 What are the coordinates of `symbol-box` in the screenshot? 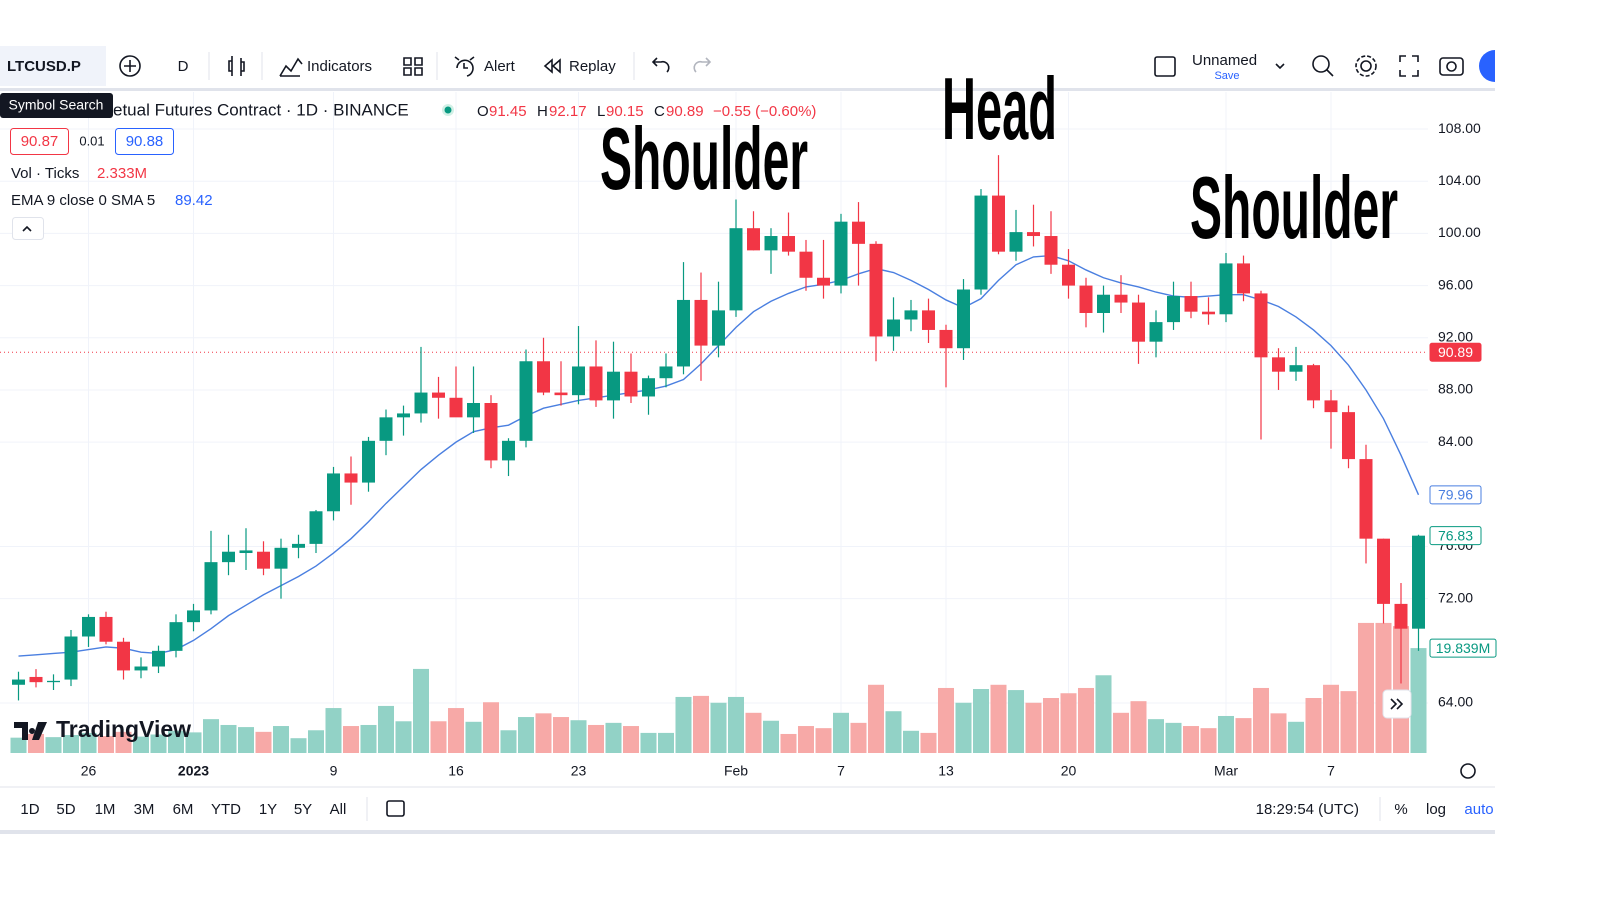 It's located at (53, 66).